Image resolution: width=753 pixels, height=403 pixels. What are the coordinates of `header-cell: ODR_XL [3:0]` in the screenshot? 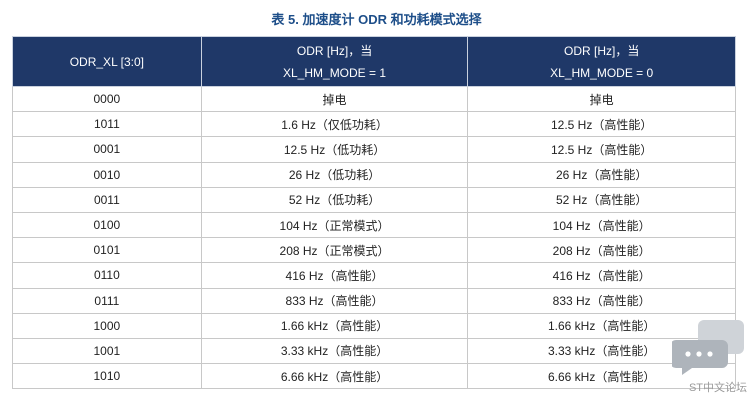 It's located at (107, 61).